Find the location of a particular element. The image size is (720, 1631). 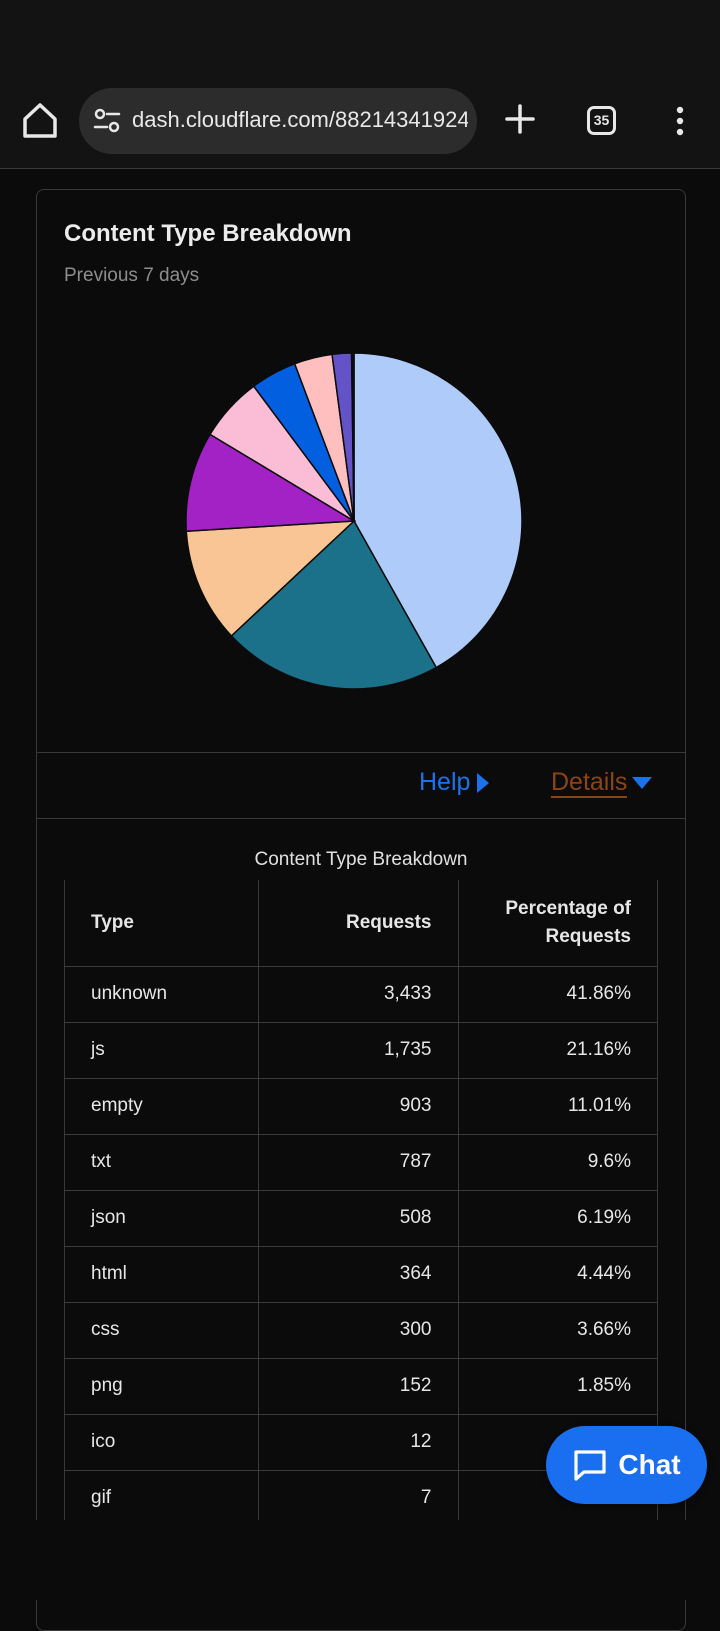

cell-percentage: 6.19% is located at coordinates (557, 1218).